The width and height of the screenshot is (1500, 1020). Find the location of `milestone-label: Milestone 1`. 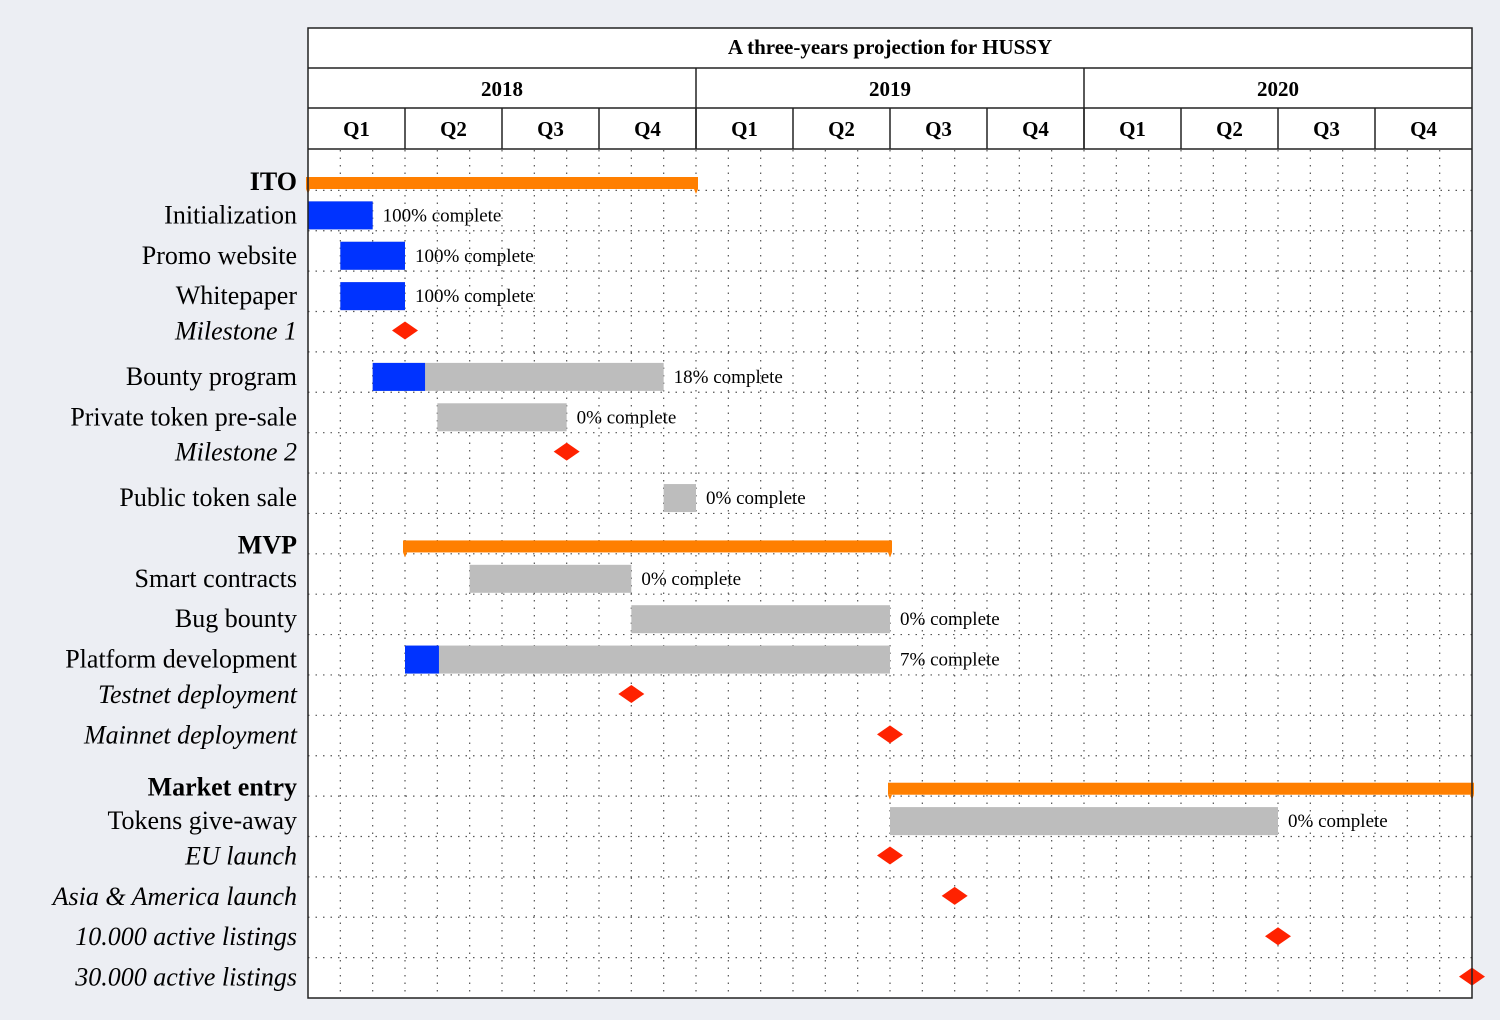

milestone-label: Milestone 1 is located at coordinates (235, 331).